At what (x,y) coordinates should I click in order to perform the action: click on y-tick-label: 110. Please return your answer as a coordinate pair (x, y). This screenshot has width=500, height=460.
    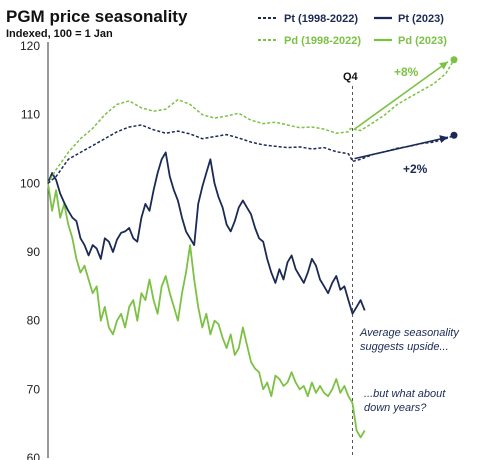
    Looking at the image, I should click on (30, 115).